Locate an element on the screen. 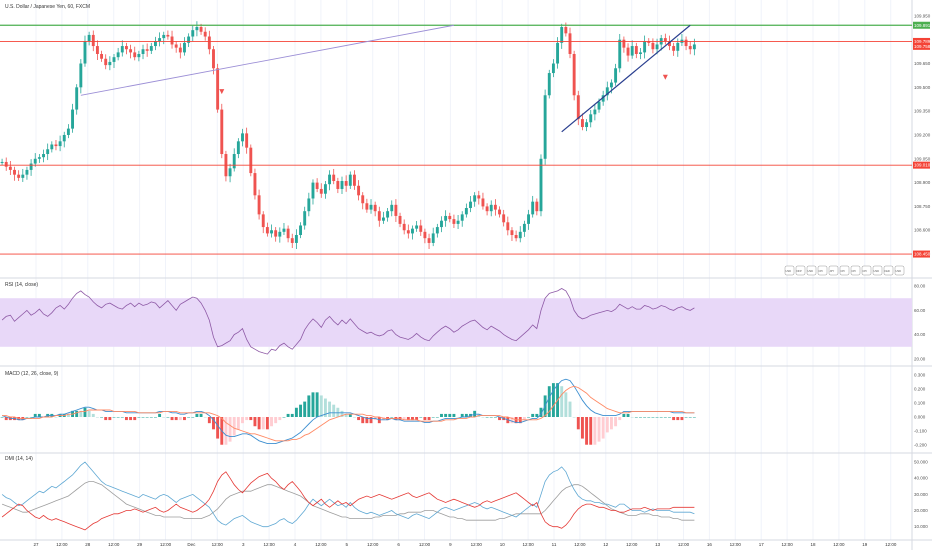  event-marker-label: FED is located at coordinates (887, 271).